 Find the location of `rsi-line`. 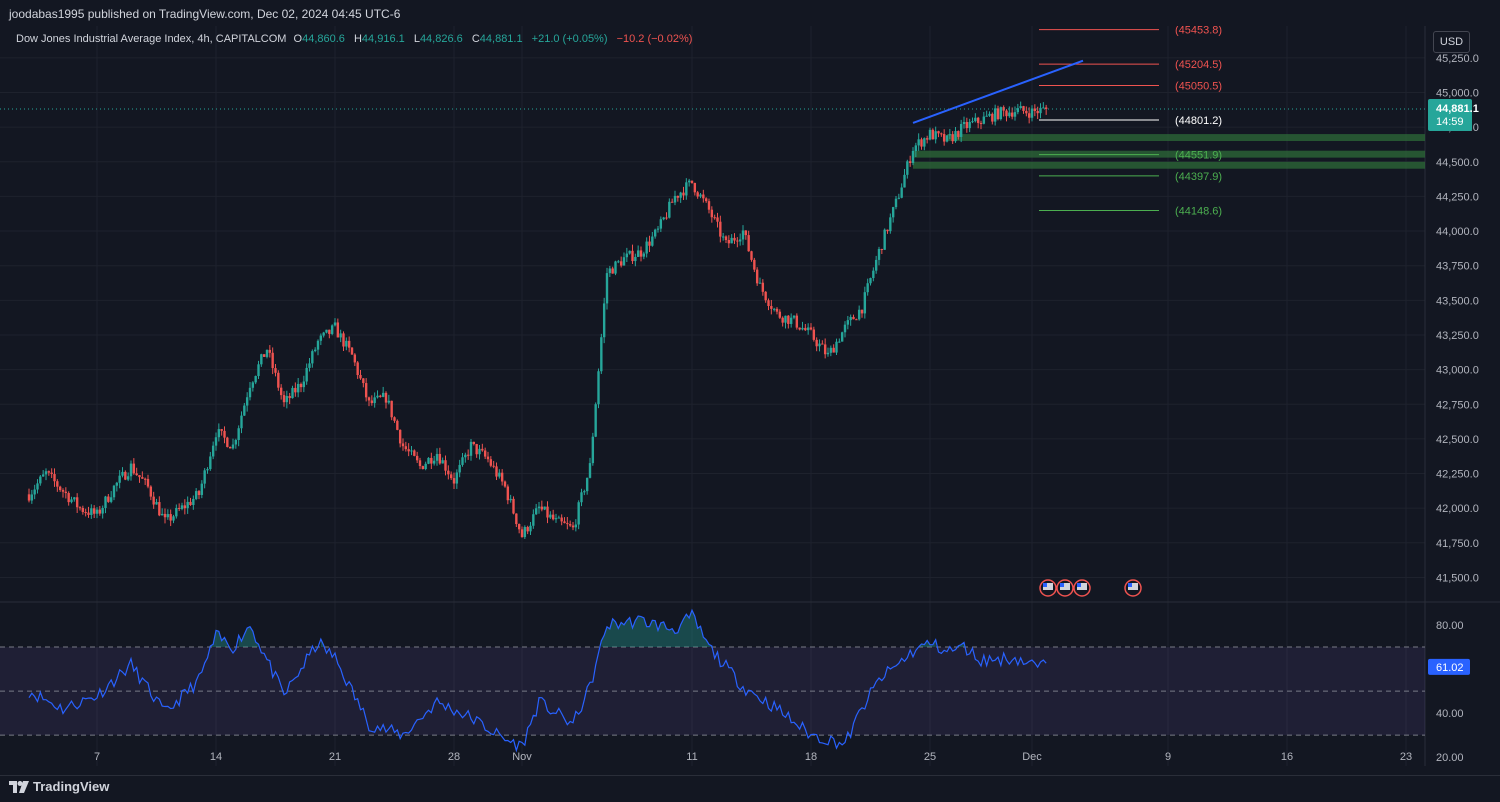

rsi-line is located at coordinates (537, 680).